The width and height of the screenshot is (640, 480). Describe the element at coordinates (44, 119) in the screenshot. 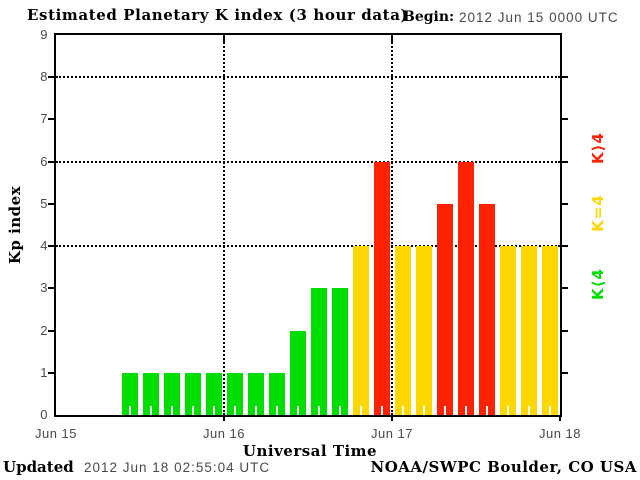

I see `y-tick-label: 7` at that location.